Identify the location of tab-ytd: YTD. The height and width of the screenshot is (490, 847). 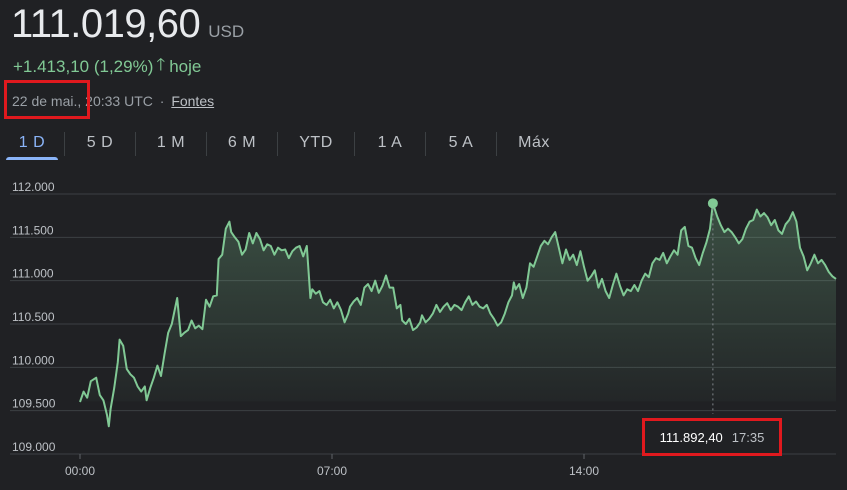
(316, 142).